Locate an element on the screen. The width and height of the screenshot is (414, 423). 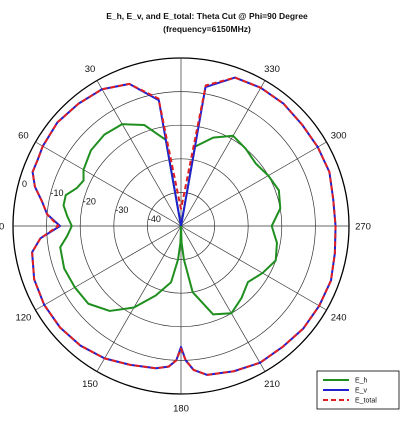
angle-tick-label: 180 is located at coordinates (181, 409).